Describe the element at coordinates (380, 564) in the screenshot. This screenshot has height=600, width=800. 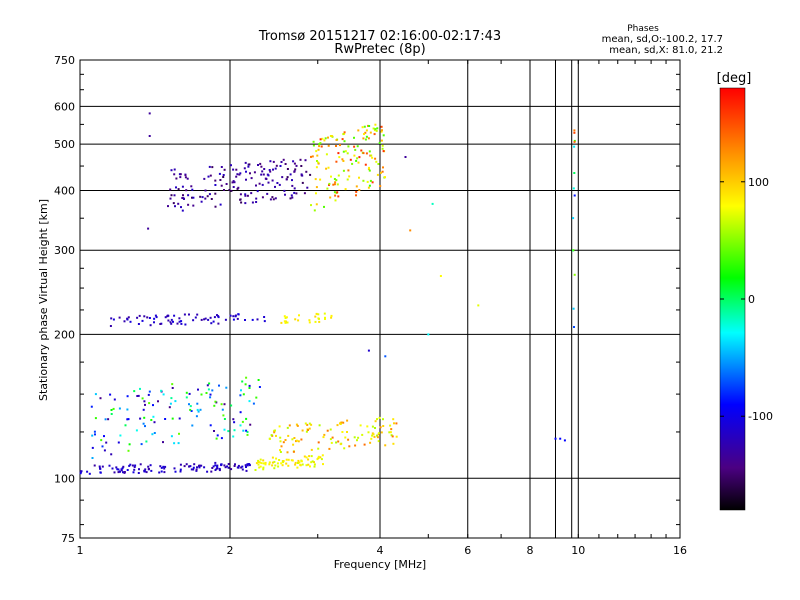
I see `x-axis-label: Frequency [MHz]` at that location.